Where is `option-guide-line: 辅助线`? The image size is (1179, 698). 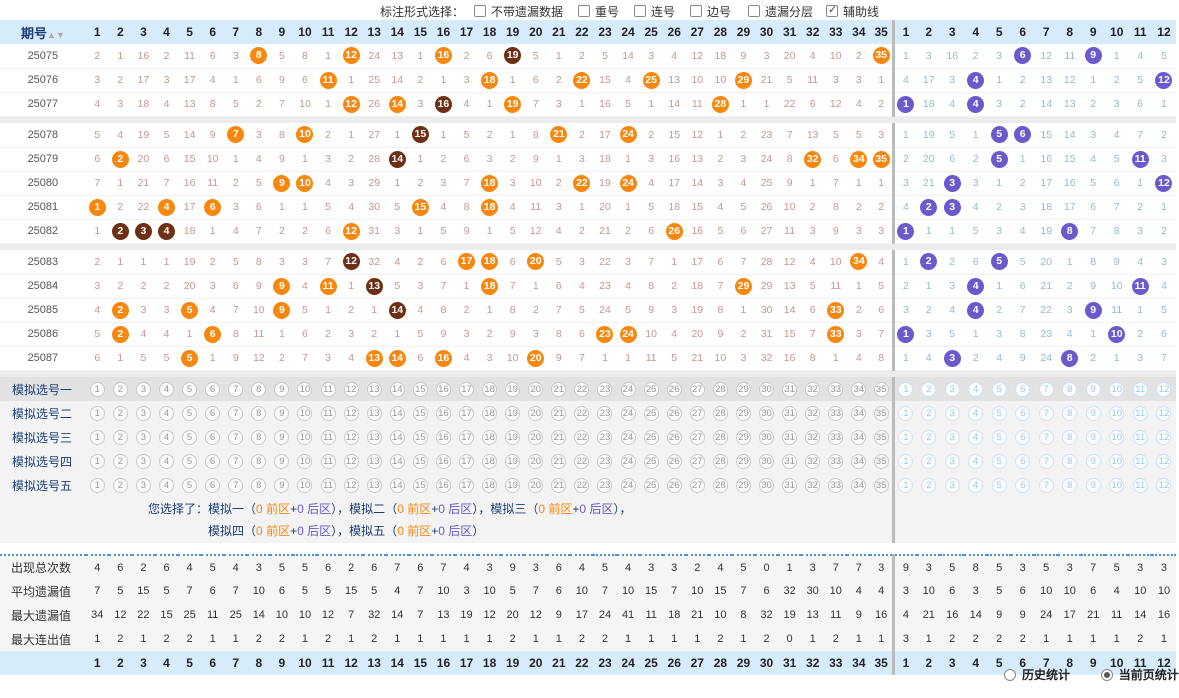 option-guide-line: 辅助线 is located at coordinates (852, 11).